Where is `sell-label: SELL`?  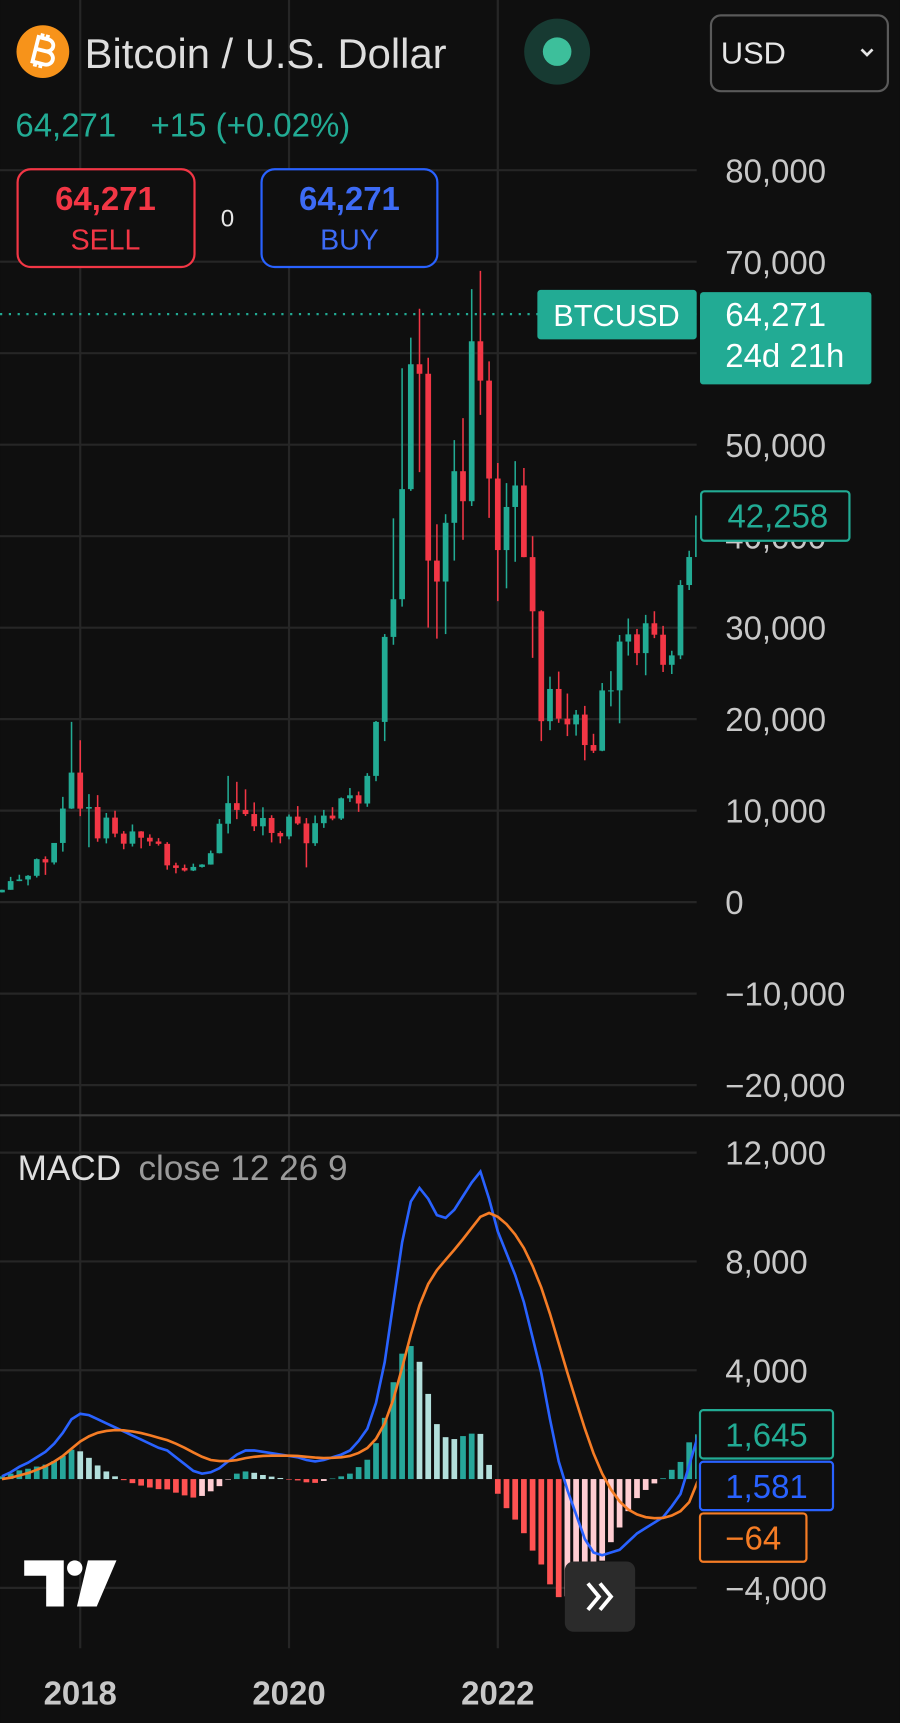
sell-label: SELL is located at coordinates (106, 240).